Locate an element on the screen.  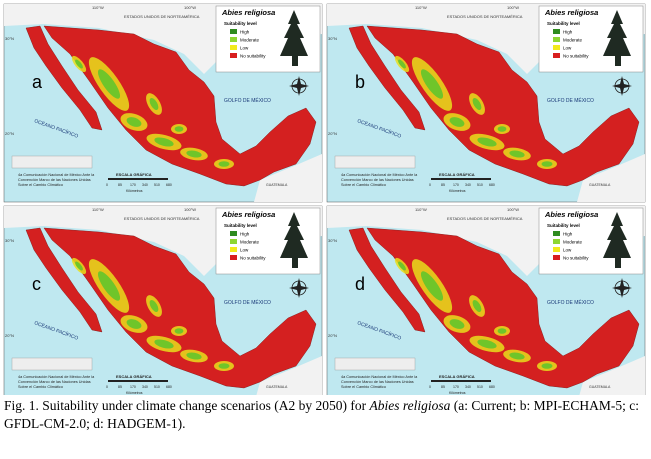
baja-california is located at coordinates (387, 280).